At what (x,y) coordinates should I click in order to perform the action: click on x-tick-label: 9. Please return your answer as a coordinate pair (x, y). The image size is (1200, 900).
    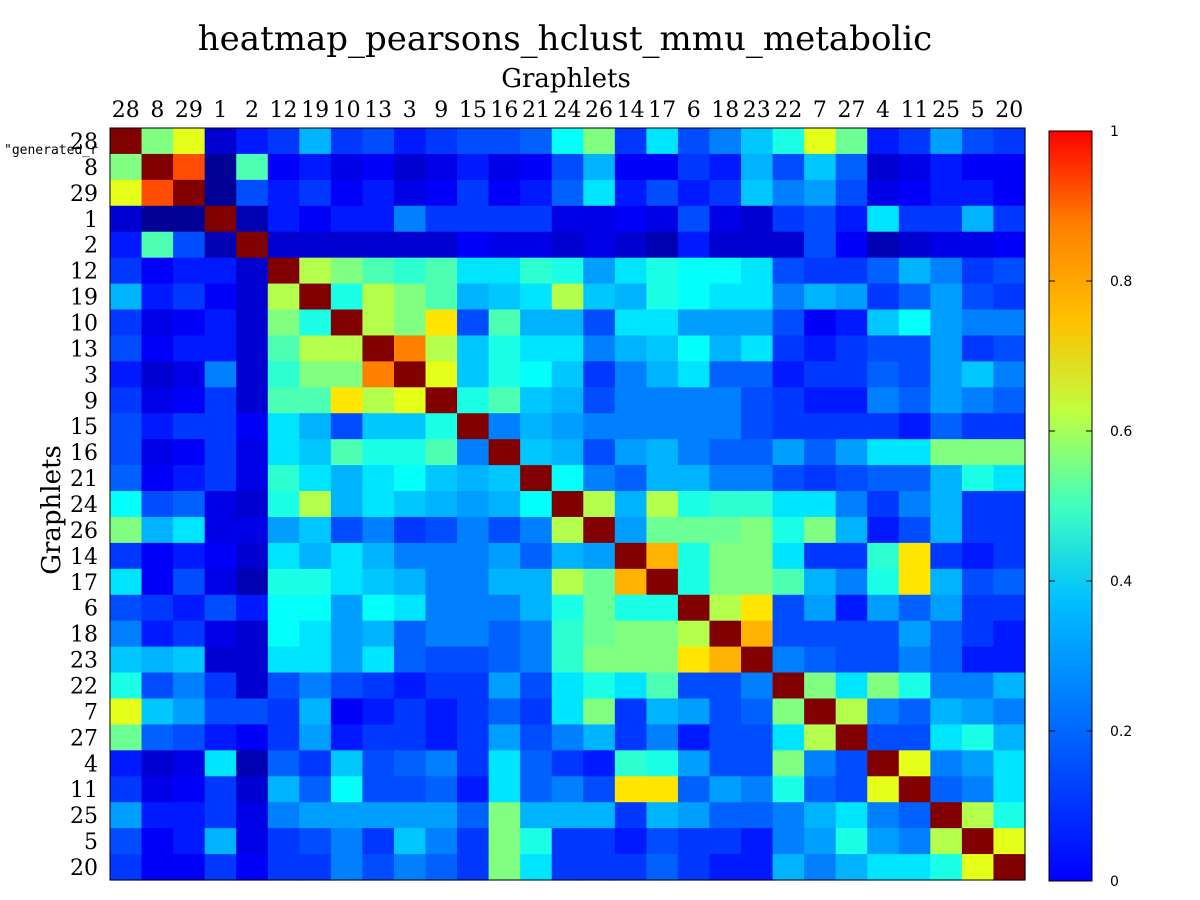
    Looking at the image, I should click on (441, 110).